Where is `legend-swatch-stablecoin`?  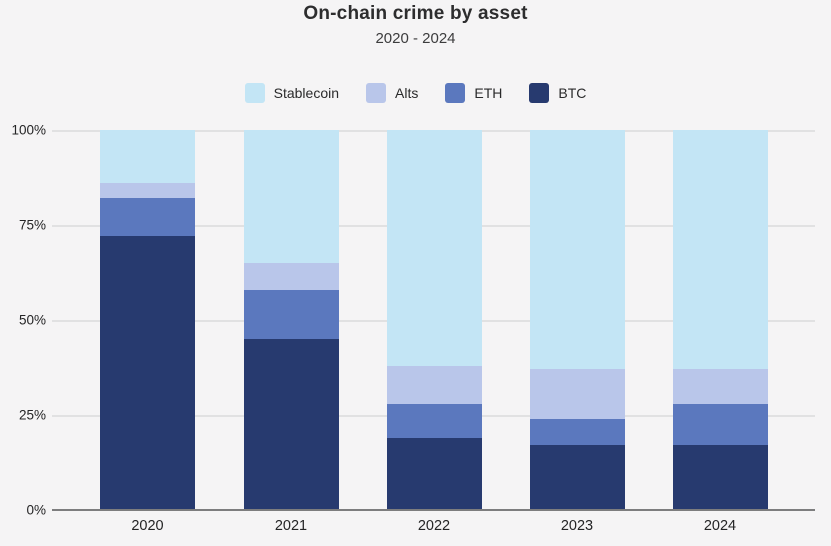 legend-swatch-stablecoin is located at coordinates (254, 93).